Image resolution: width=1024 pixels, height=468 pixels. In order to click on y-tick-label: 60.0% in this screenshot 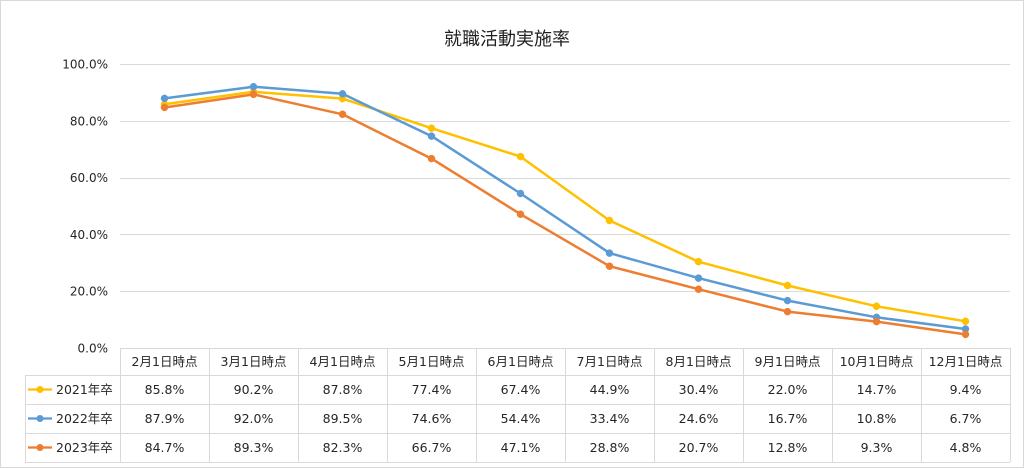, I will do `click(89, 178)`.